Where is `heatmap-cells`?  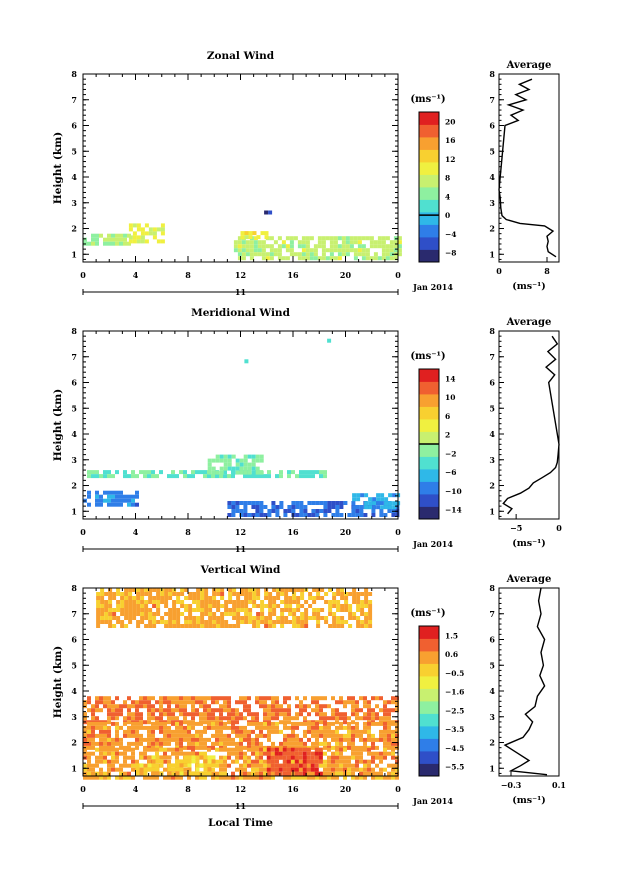
heatmap-cells is located at coordinates (242, 235).